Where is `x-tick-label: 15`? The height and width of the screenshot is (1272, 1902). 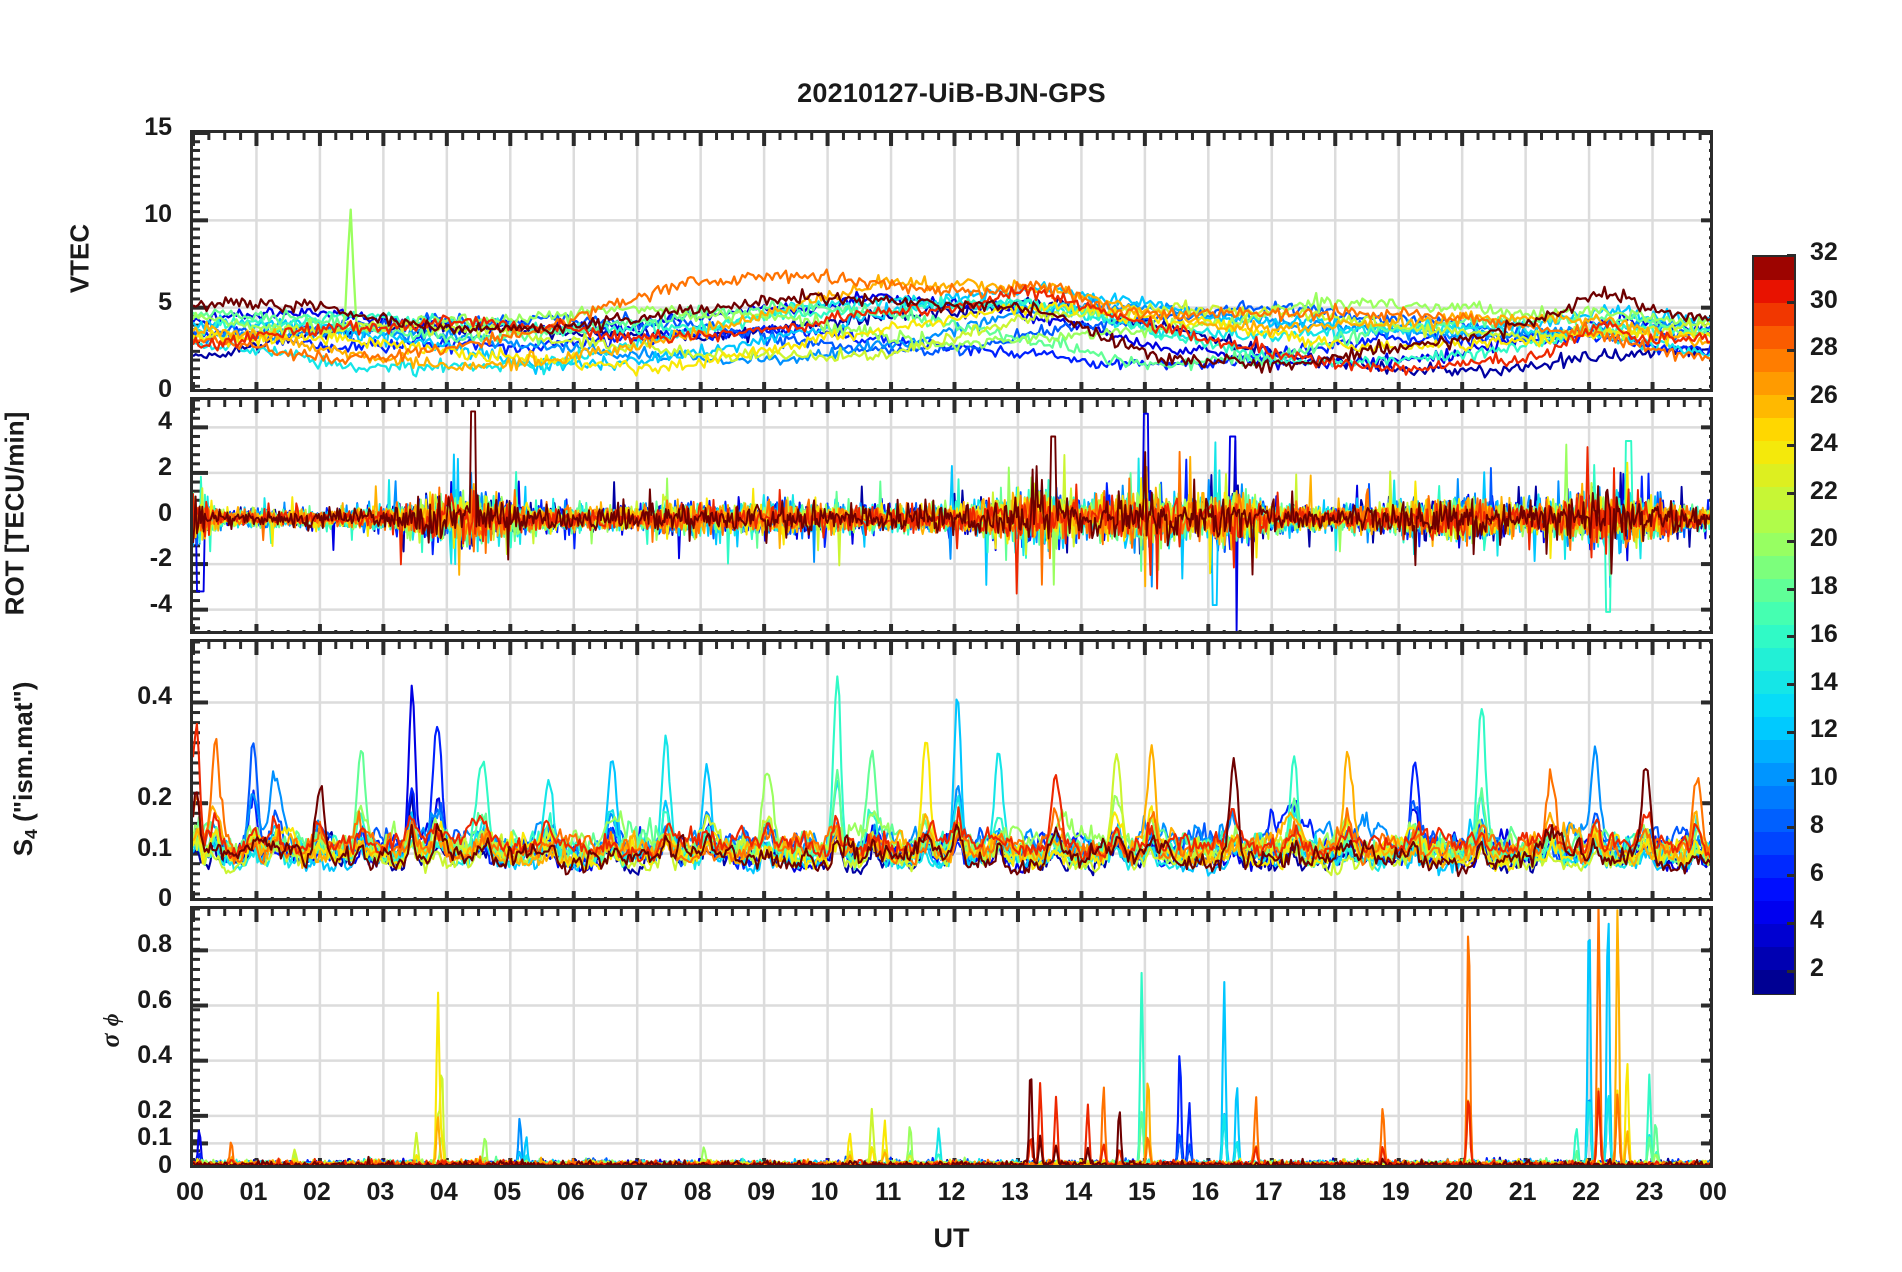 x-tick-label: 15 is located at coordinates (1141, 1192).